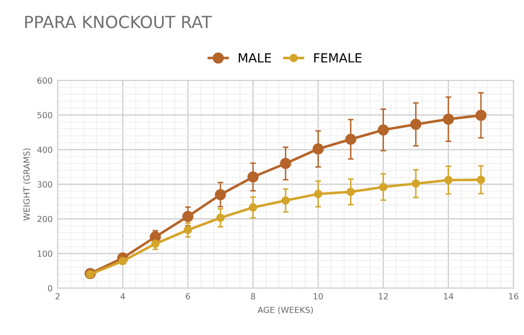  Describe the element at coordinates (118, 22) in the screenshot. I see `chart-title: PPARA KNOCKOUT RAT` at that location.